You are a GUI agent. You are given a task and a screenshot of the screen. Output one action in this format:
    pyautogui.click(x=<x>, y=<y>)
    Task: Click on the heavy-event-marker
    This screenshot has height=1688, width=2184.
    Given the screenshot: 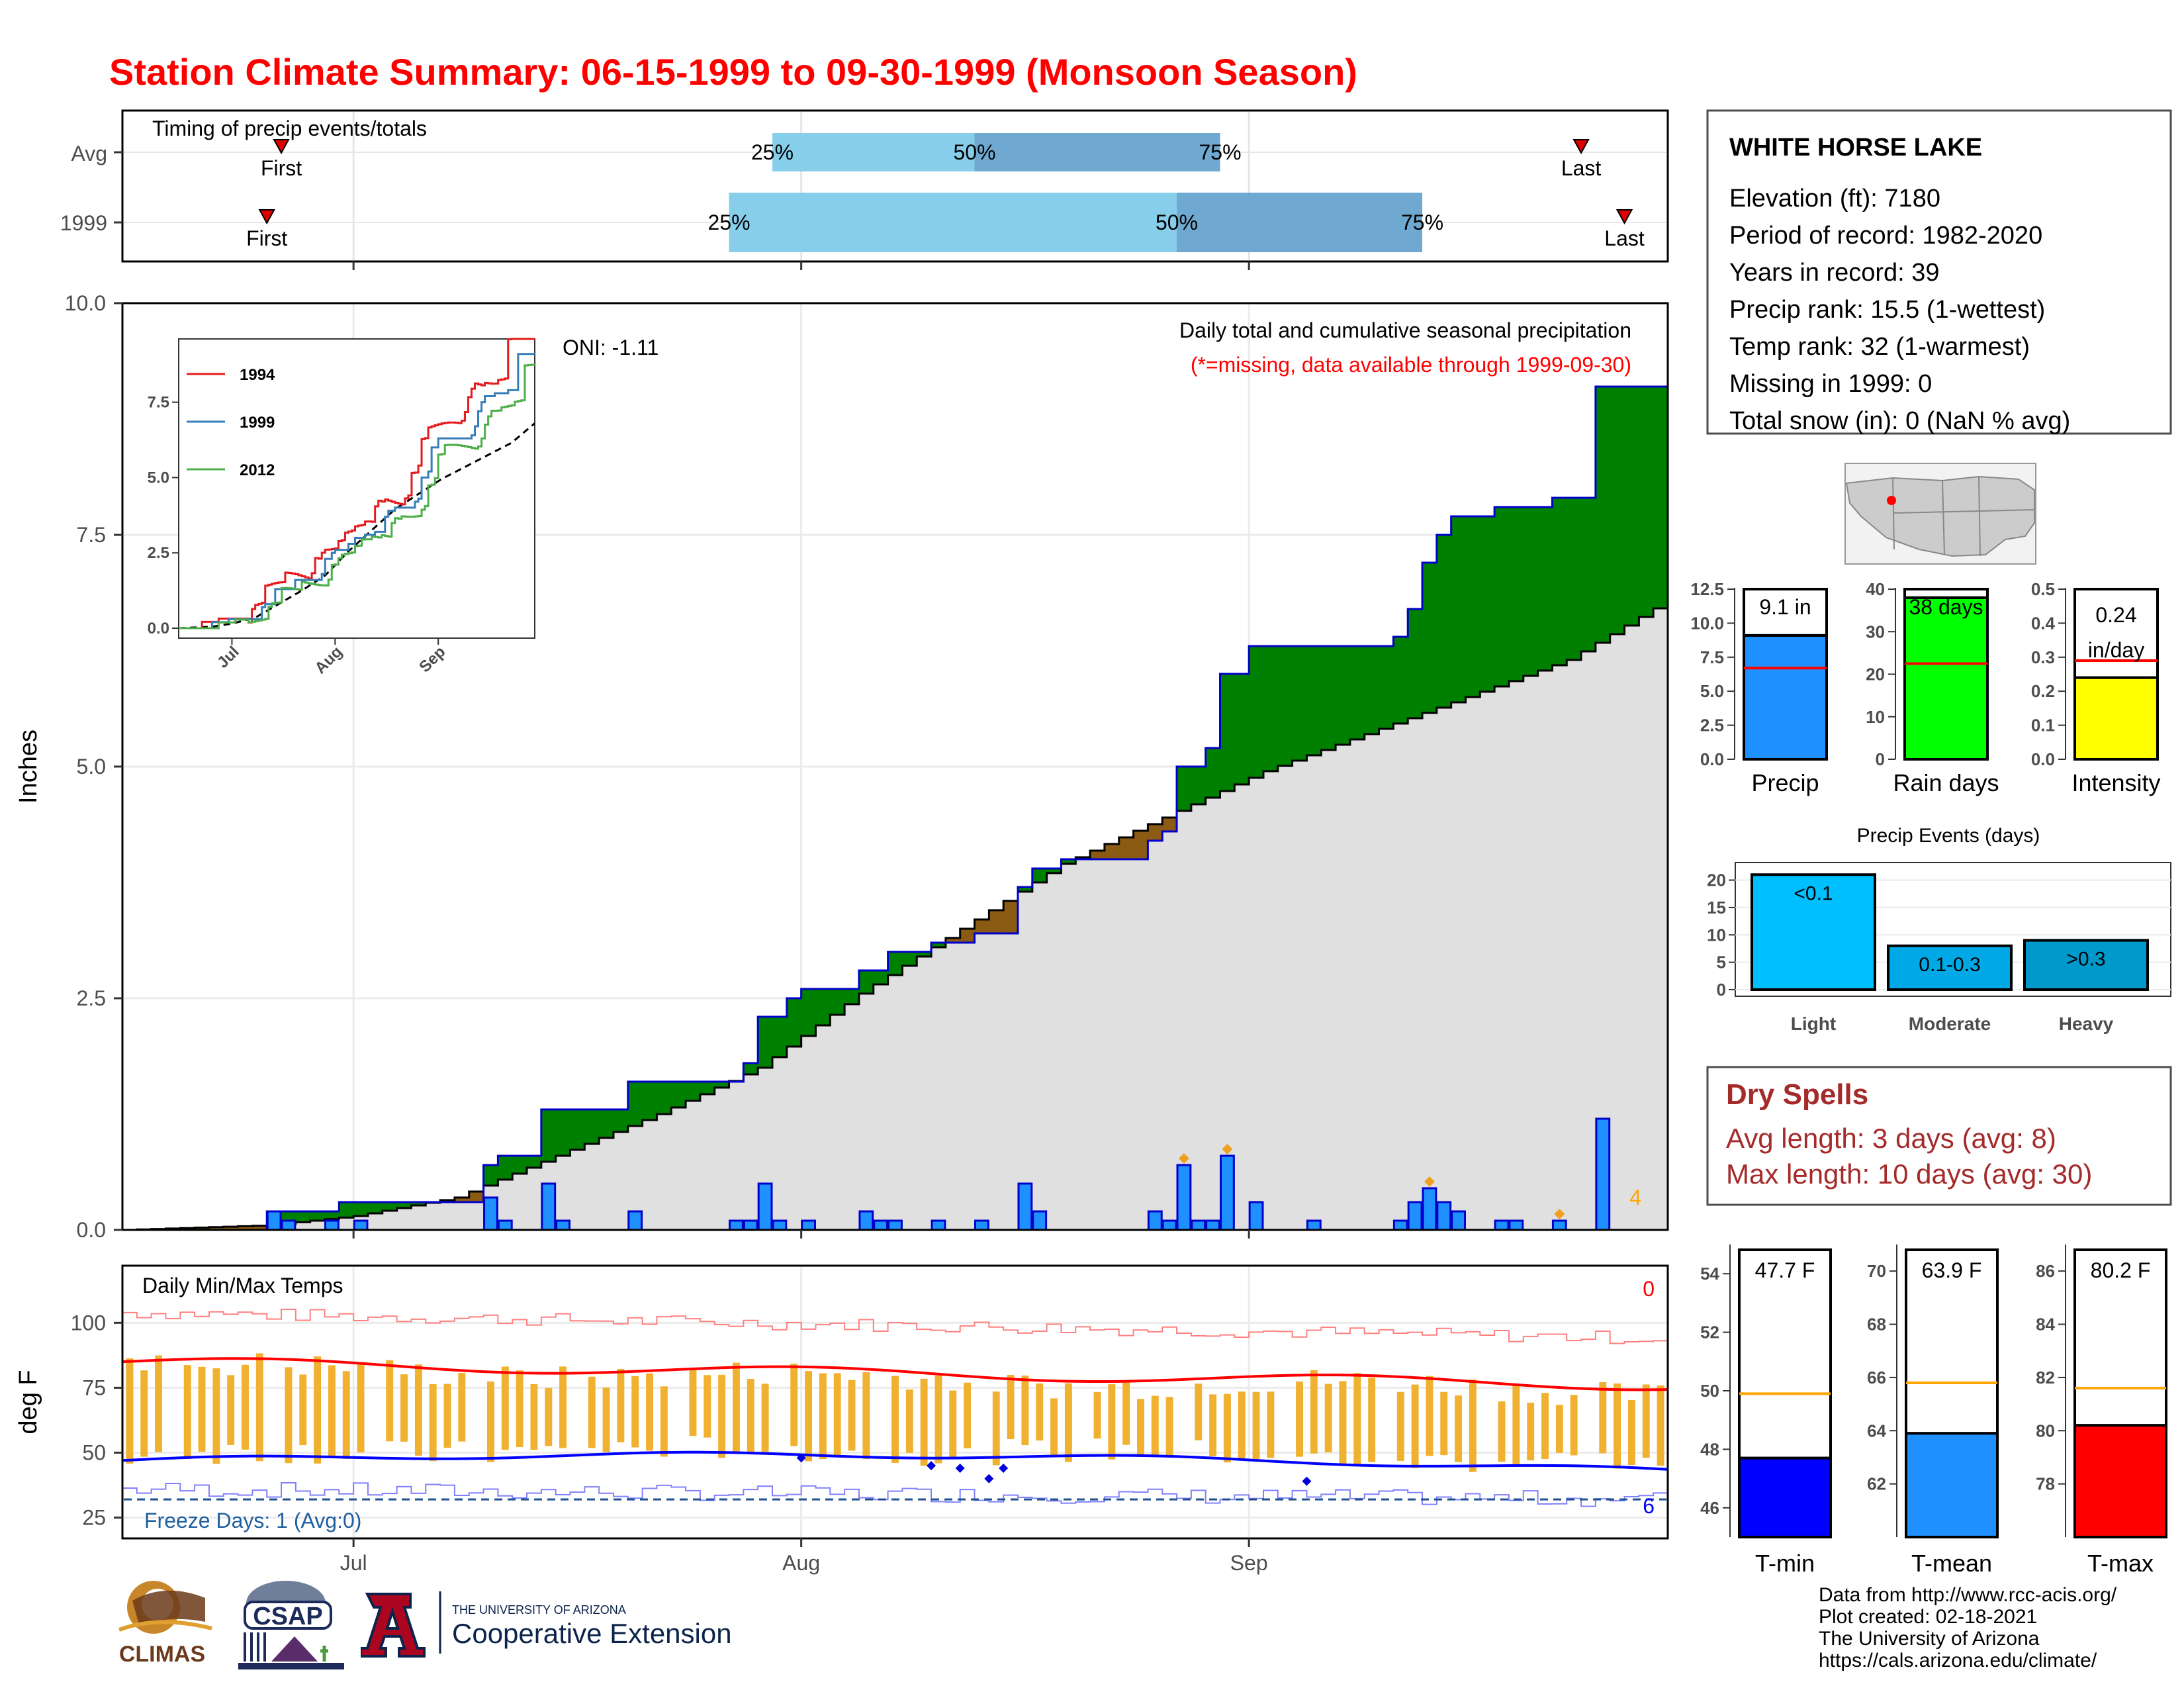 What is the action you would take?
    pyautogui.click(x=1559, y=1214)
    